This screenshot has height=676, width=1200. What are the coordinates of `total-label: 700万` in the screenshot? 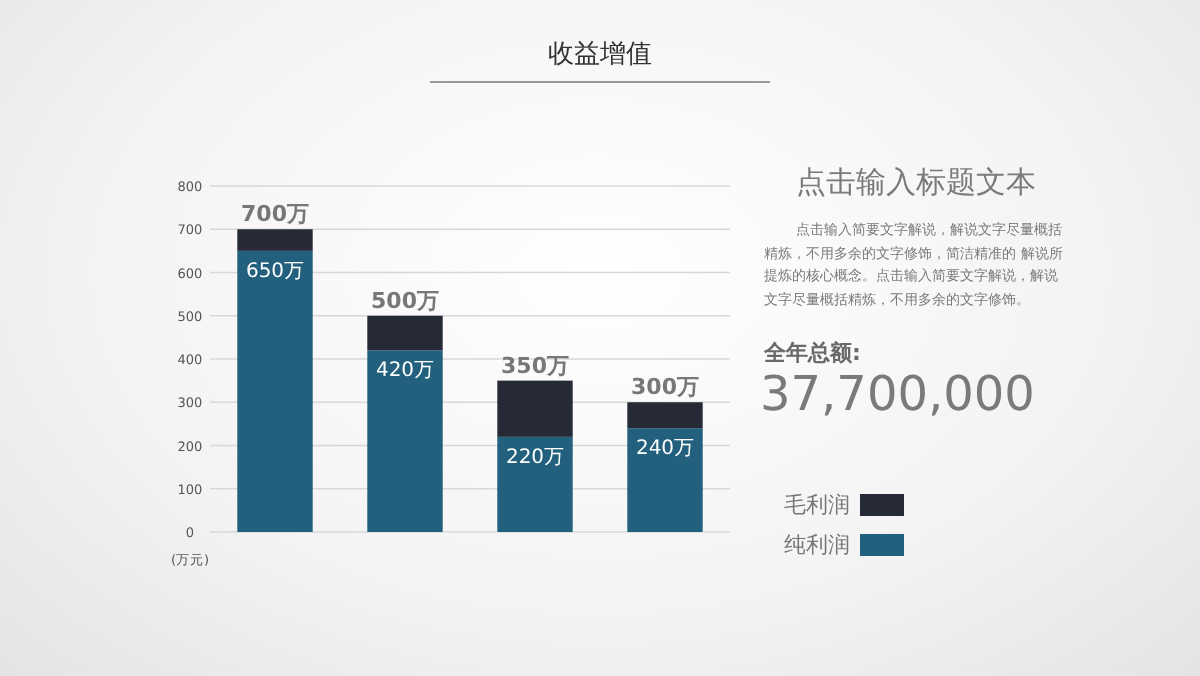 It's located at (275, 214).